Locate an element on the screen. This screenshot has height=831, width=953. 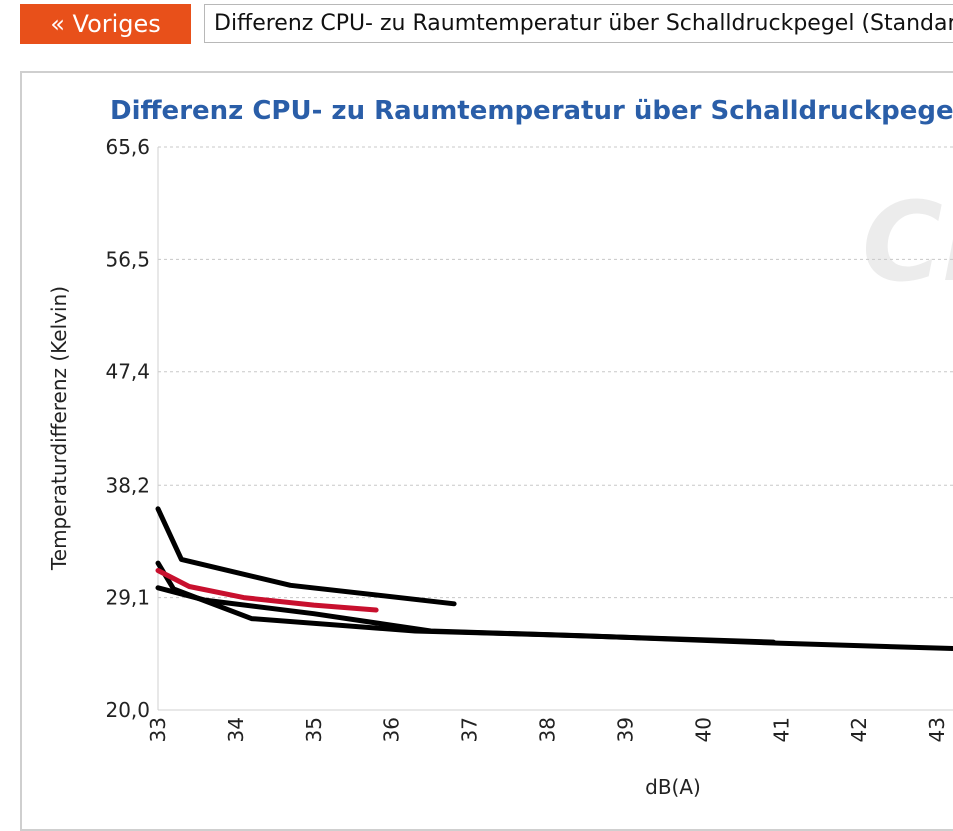
series-group is located at coordinates (554, 579).